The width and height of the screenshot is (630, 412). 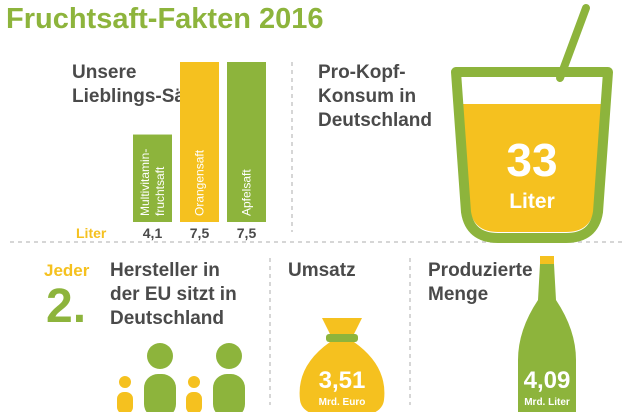 I want to click on bar-label: Multivitamin-, so click(x=145, y=182).